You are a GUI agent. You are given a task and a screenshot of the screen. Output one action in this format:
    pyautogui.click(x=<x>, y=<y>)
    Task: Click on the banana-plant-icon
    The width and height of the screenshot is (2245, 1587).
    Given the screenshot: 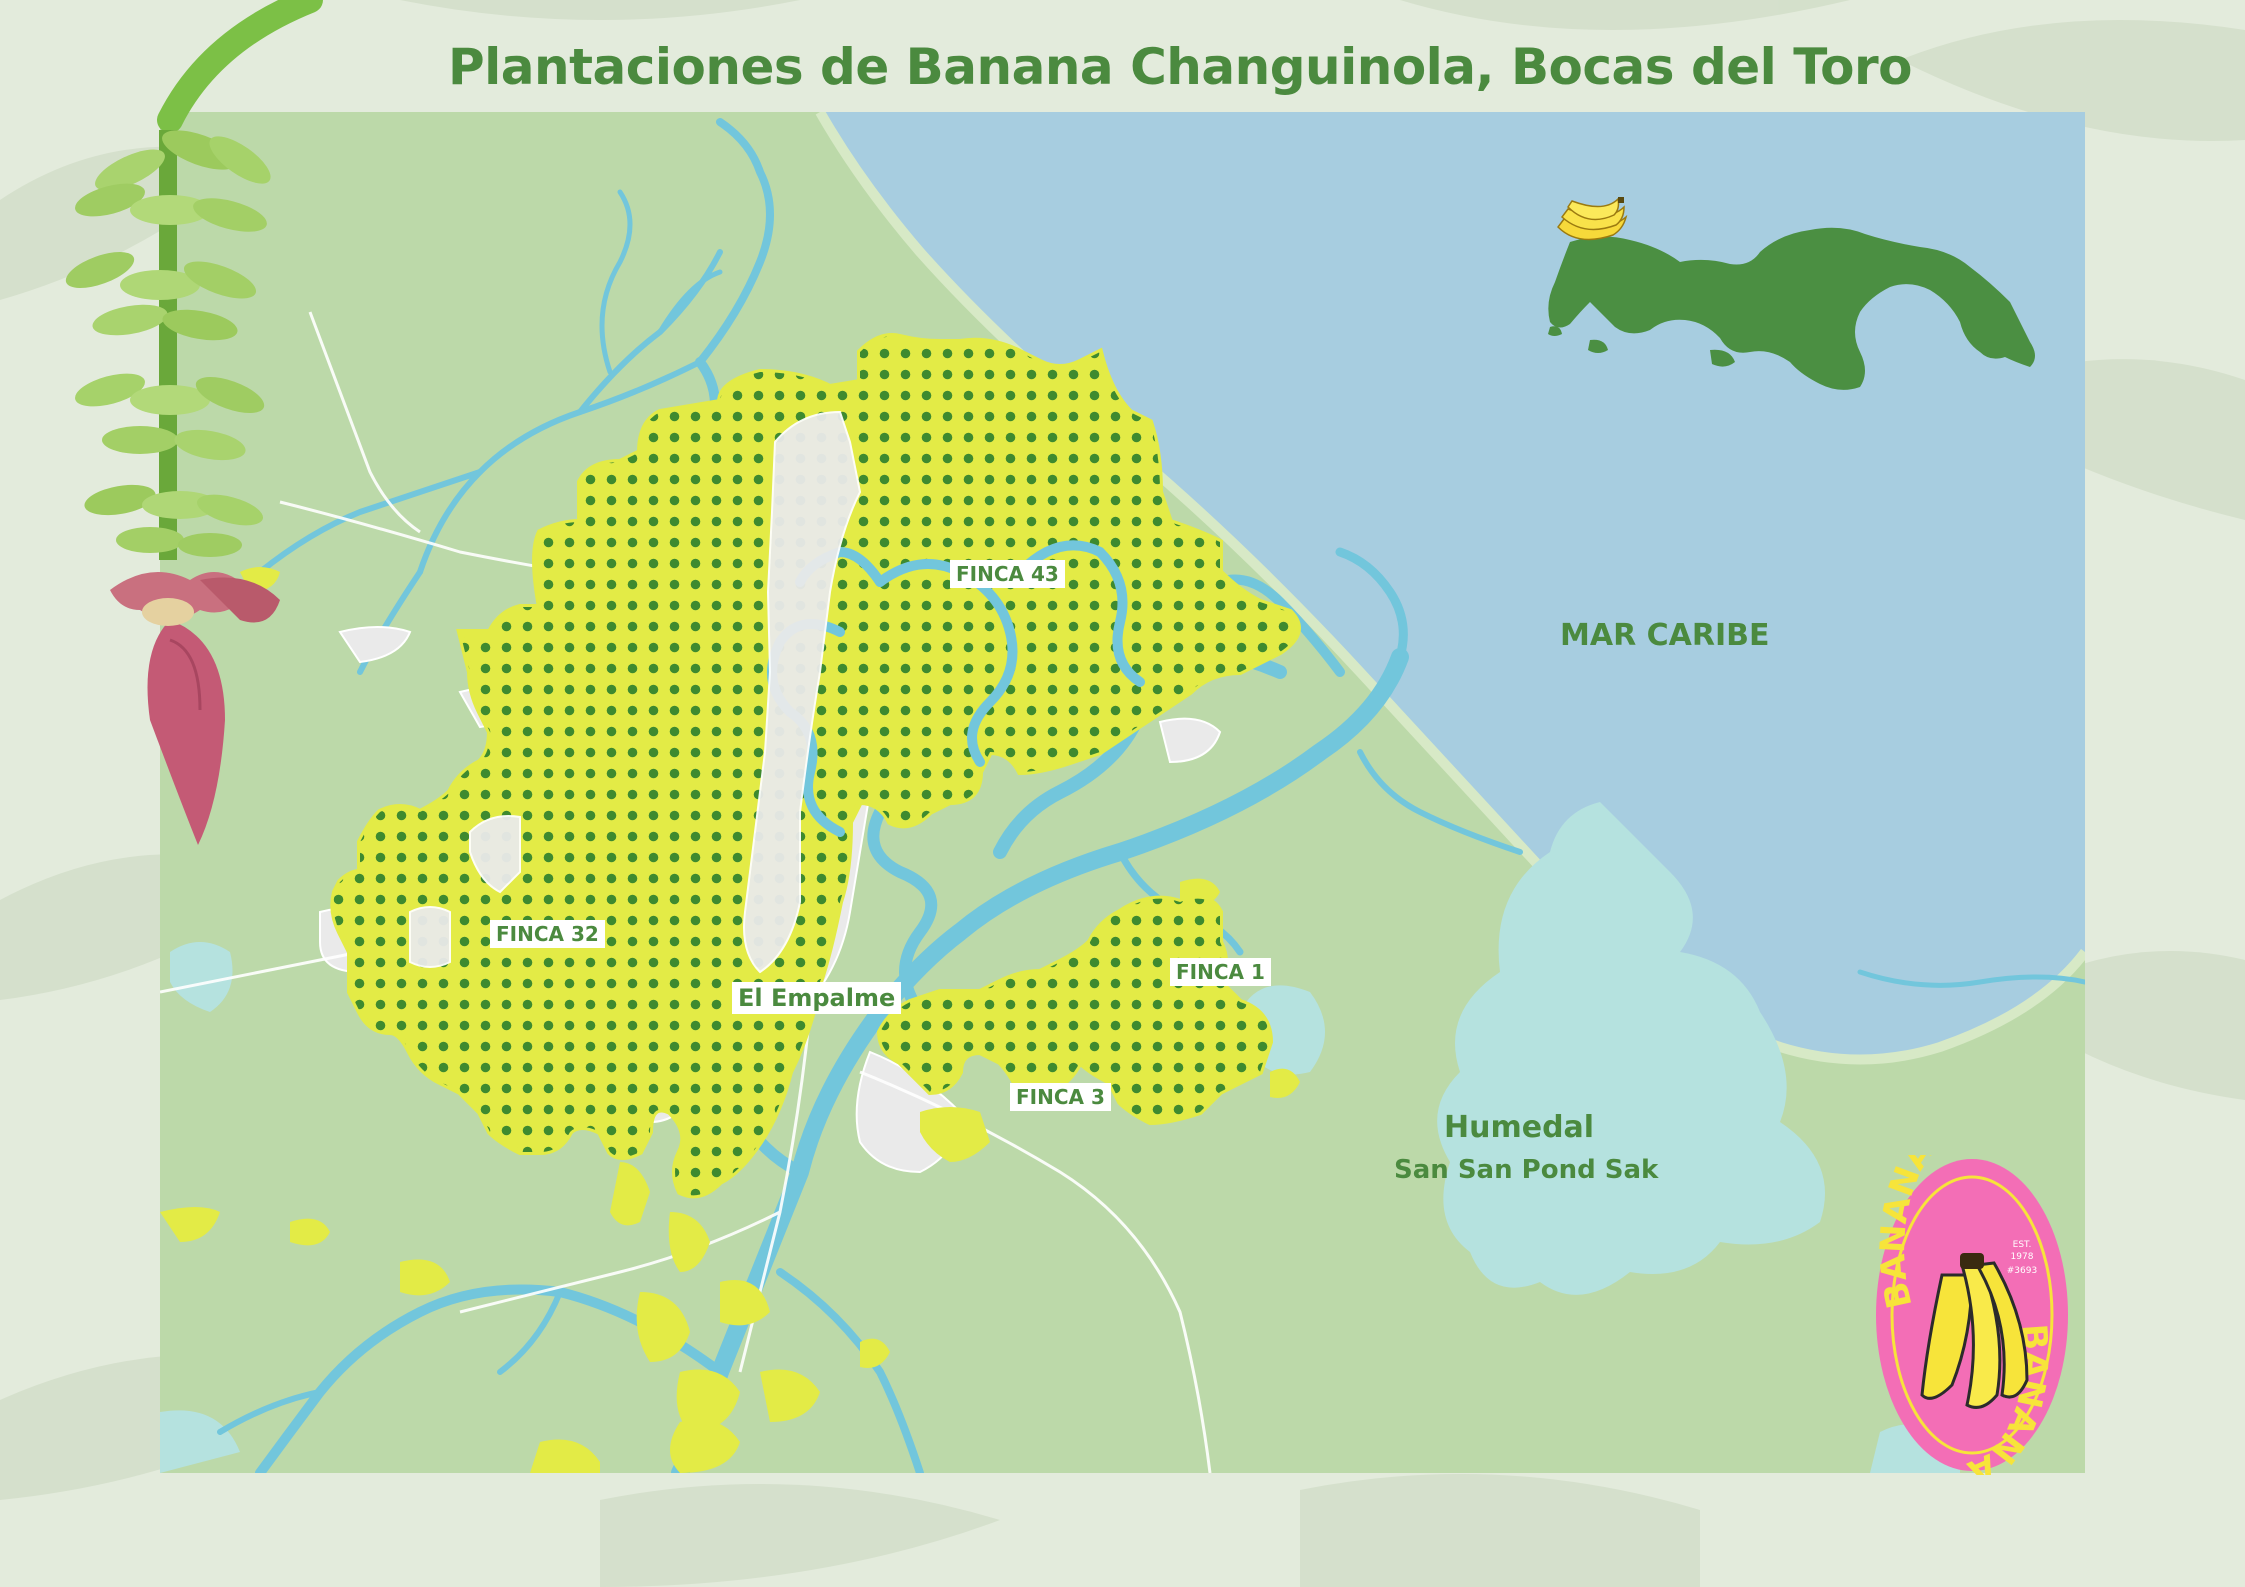 What is the action you would take?
    pyautogui.click(x=194, y=422)
    